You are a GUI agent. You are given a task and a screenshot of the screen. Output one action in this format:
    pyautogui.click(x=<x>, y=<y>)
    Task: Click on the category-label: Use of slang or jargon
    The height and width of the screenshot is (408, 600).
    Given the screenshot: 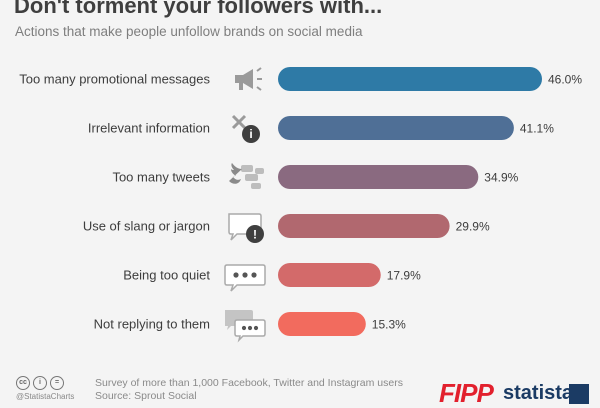 What is the action you would take?
    pyautogui.click(x=146, y=226)
    